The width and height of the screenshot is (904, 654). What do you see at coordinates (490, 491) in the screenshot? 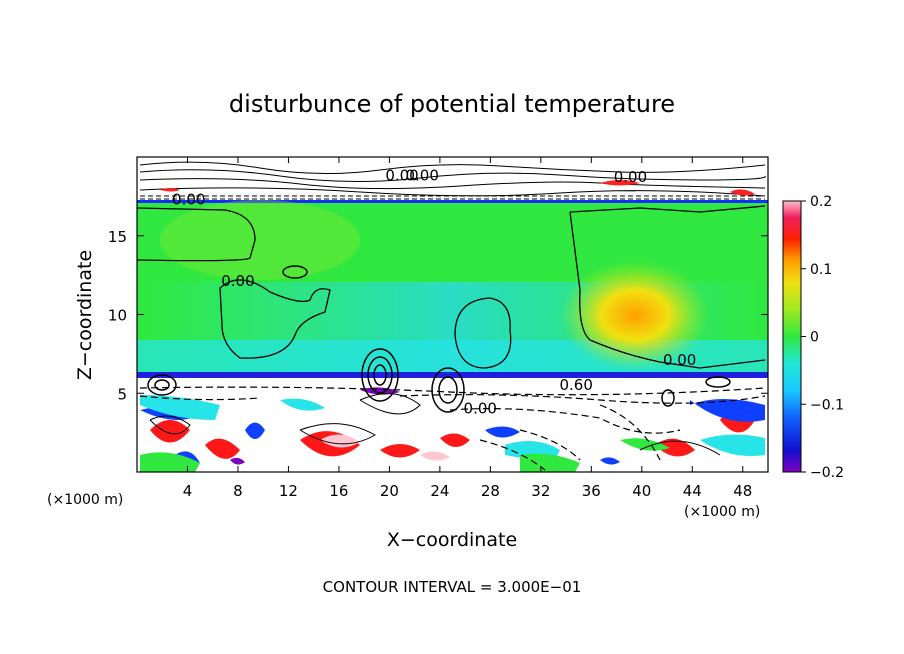
I see `x-tick-label: 28` at bounding box center [490, 491].